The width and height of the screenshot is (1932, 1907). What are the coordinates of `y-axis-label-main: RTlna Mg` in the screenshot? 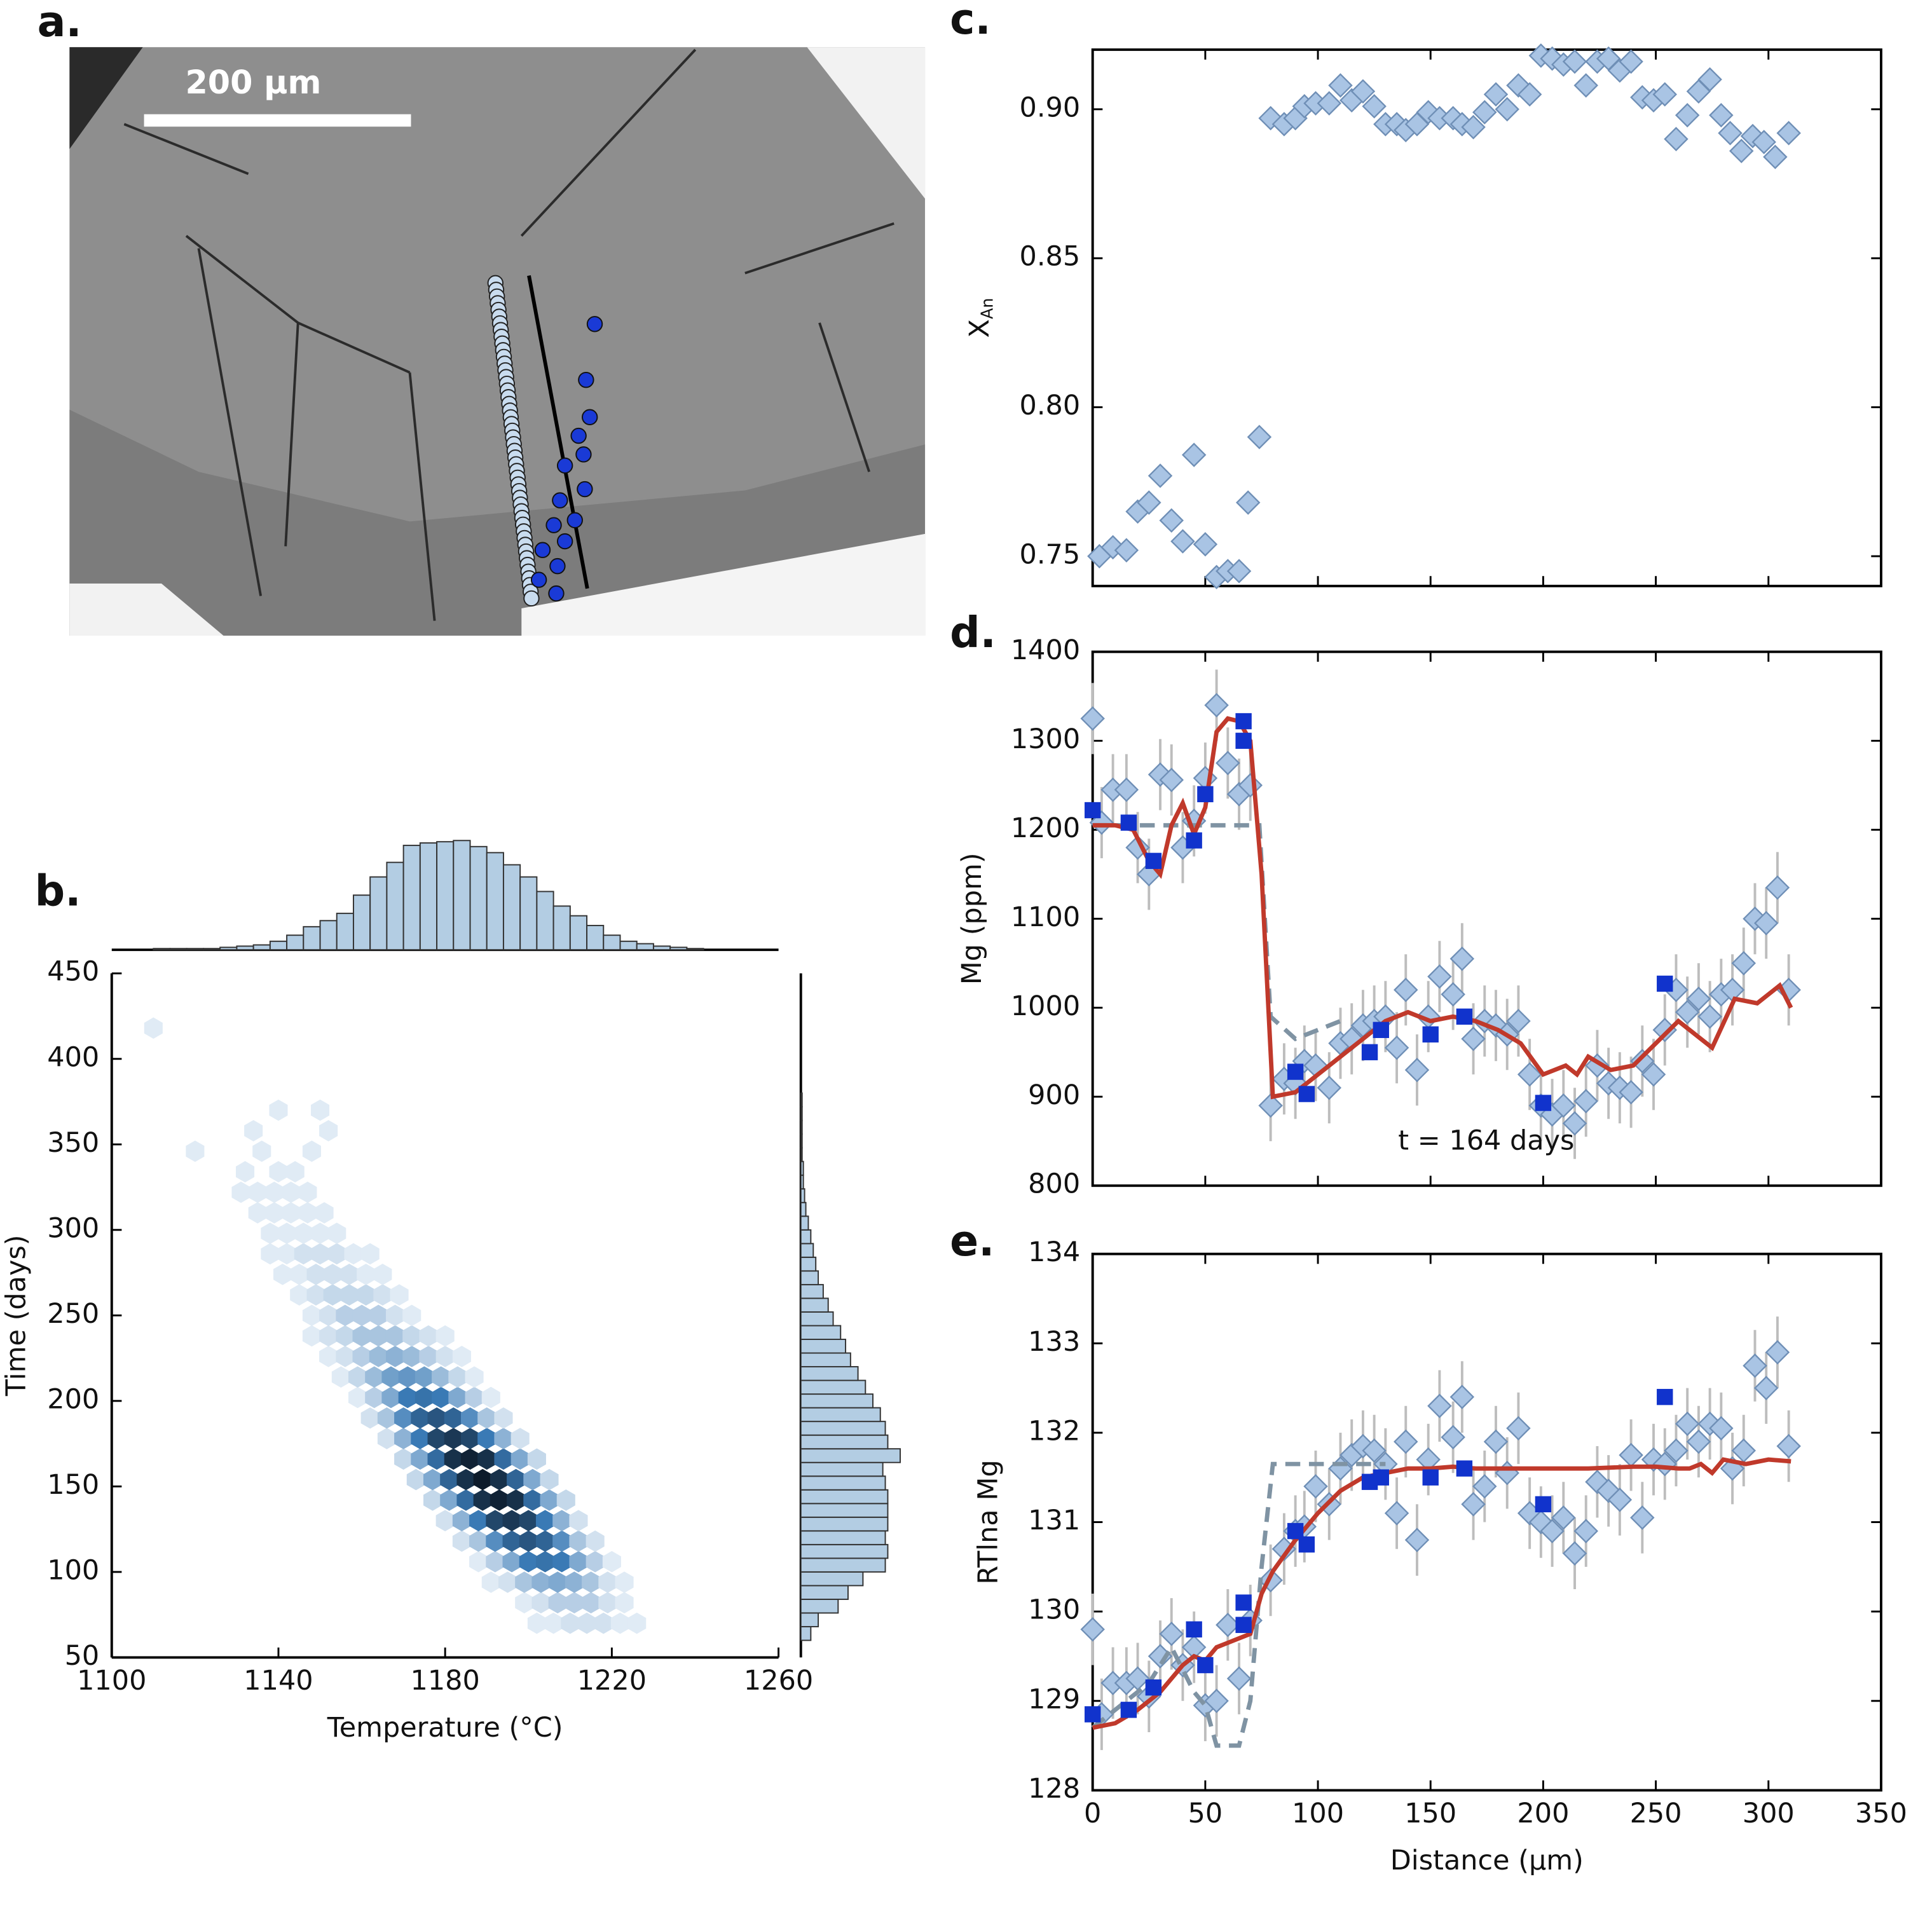 It's located at (988, 1521).